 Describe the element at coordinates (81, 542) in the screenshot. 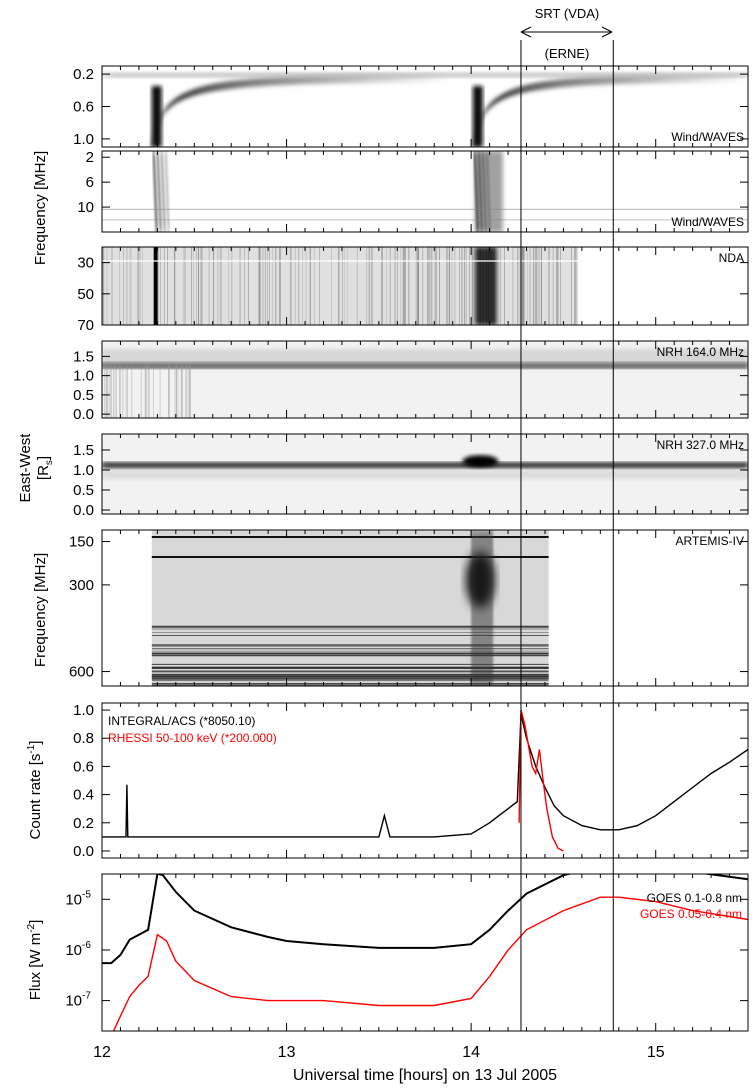

I see `y-tick-label: 150` at that location.